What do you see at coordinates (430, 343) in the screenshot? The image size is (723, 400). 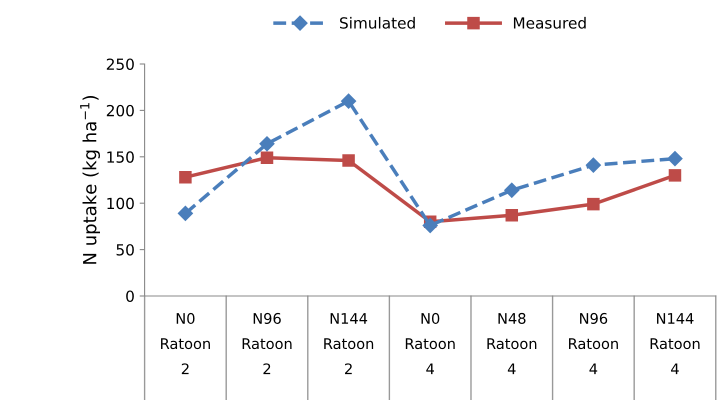 I see `x-tick-label: N0 Ratoon 4` at bounding box center [430, 343].